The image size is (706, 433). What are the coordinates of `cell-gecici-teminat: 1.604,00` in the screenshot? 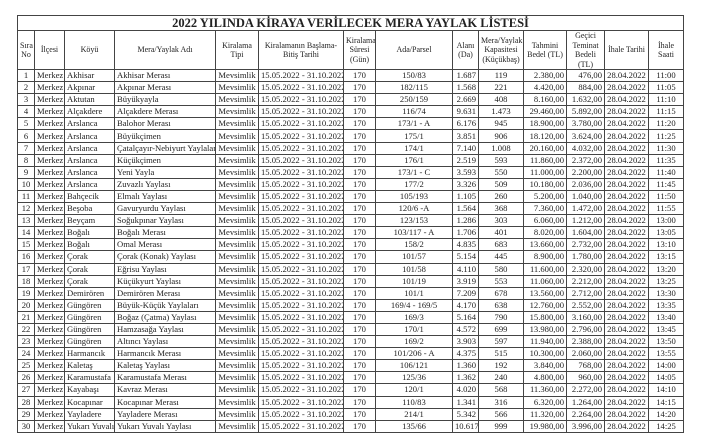 It's located at (585, 233).